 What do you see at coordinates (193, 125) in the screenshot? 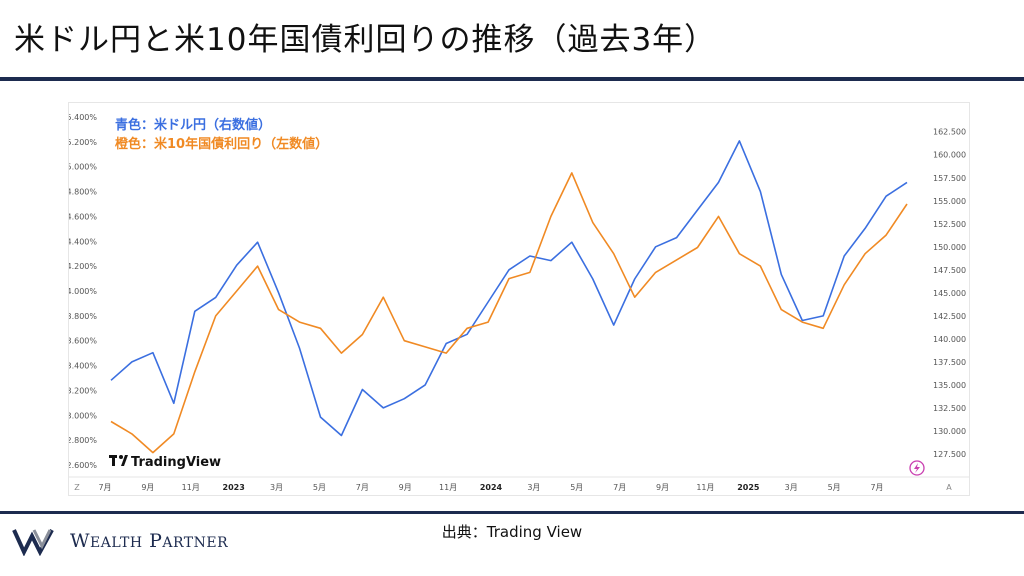
I see `legend-entry: 青色：米ドル円（右数値）` at bounding box center [193, 125].